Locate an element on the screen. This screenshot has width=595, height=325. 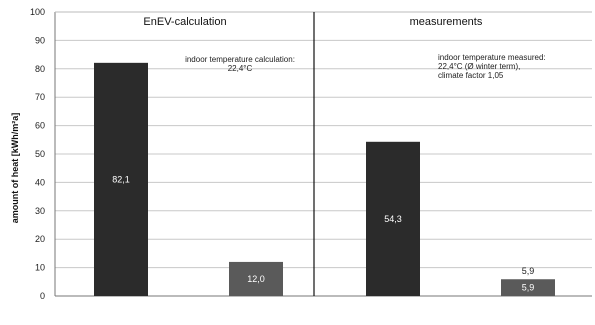
panel-note-line: indoor temperature calculation: is located at coordinates (240, 59).